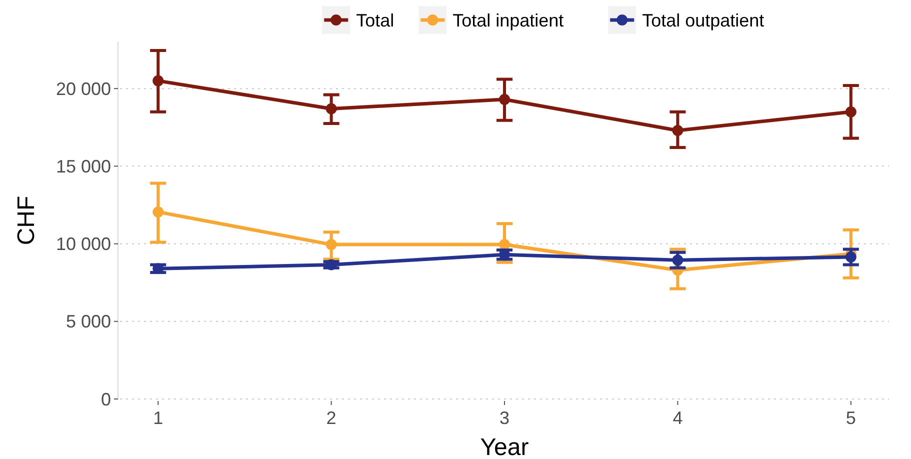 The width and height of the screenshot is (911, 459). I want to click on y-tick-label: 0, so click(105, 399).